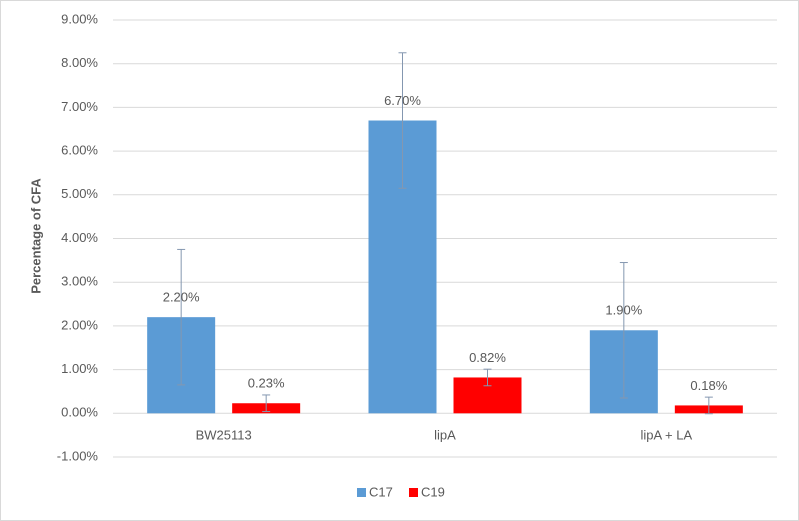  I want to click on y-tick-label: -1.00%, so click(78, 455).